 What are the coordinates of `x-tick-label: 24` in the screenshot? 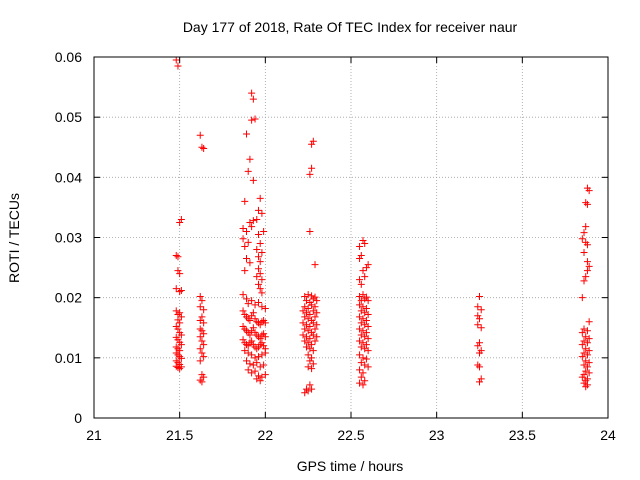 It's located at (608, 435).